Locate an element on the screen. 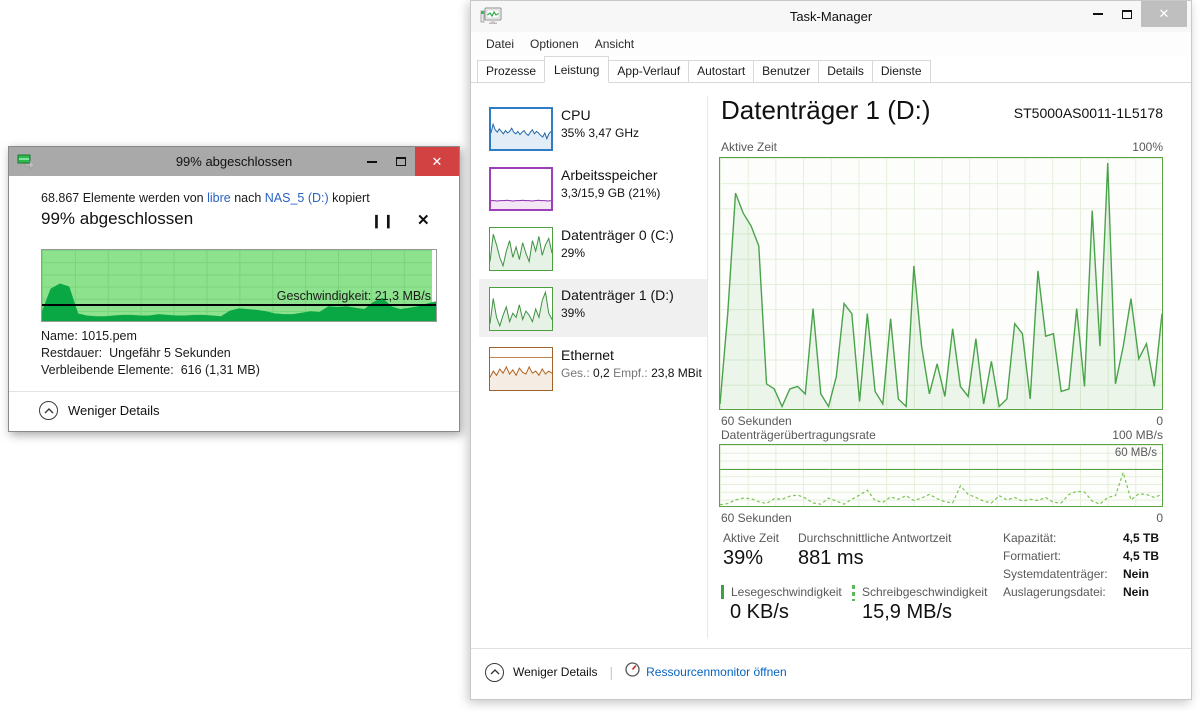 The height and width of the screenshot is (711, 1202). menu-bar: Datei Optionen Ansicht is located at coordinates (831, 44).